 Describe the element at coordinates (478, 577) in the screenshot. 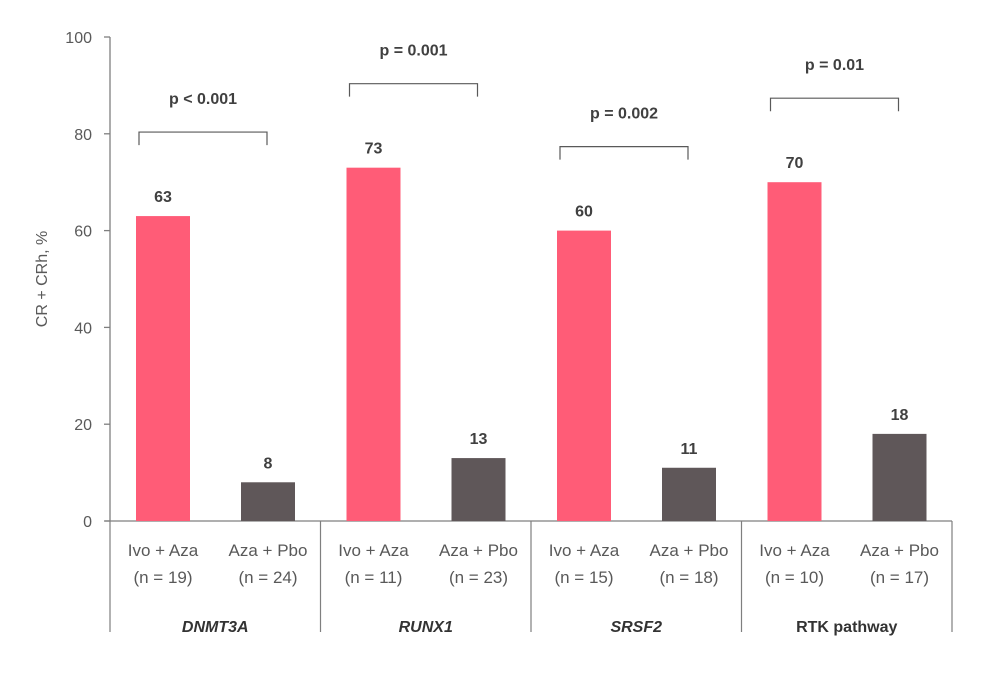

I see `category-n-label: (n = 23)` at that location.